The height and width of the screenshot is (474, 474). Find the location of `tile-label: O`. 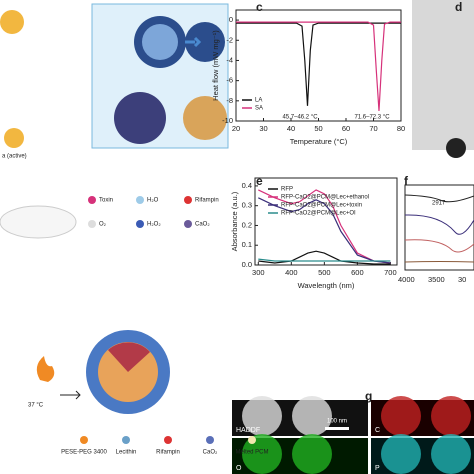

tile-label: O is located at coordinates (239, 468).